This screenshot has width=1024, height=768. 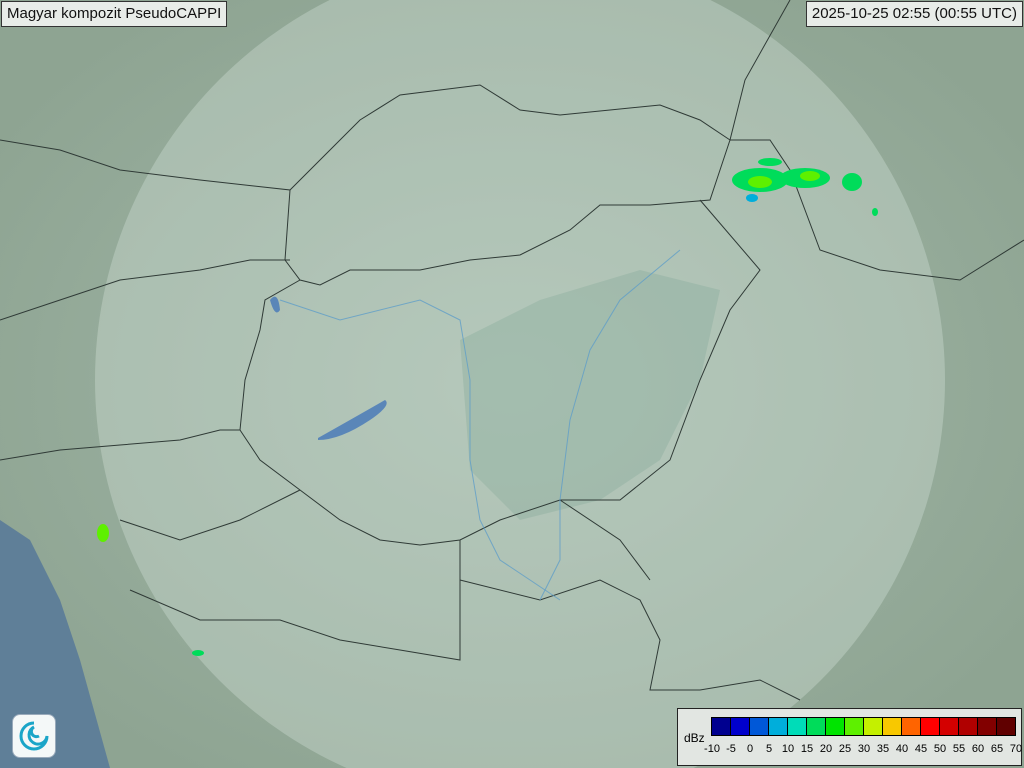 I want to click on legend-tick-label: 60, so click(x=978, y=749).